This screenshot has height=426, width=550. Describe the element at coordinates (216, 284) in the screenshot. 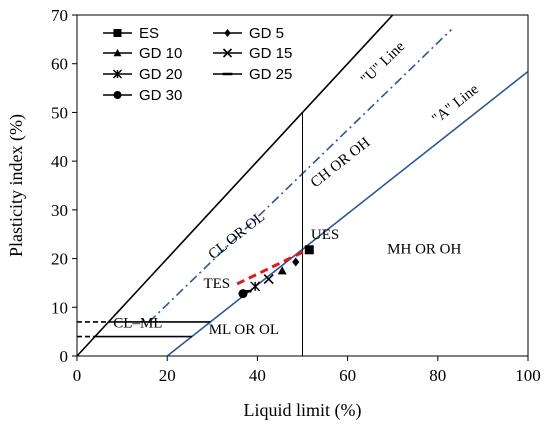

I see `zone-label: TES` at that location.